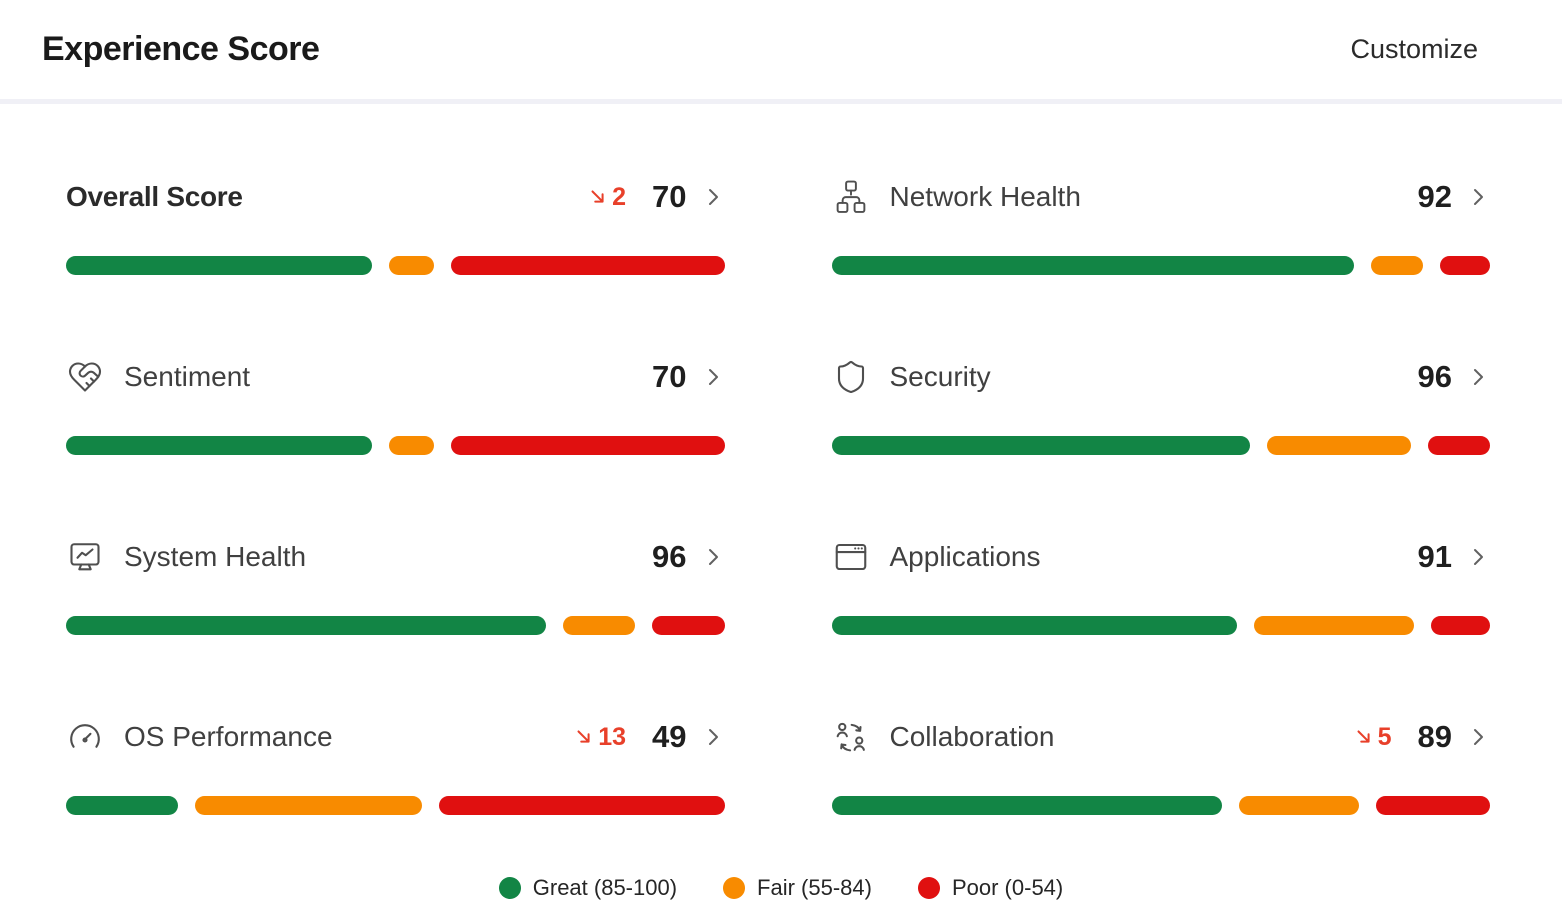 This screenshot has width=1562, height=910. Describe the element at coordinates (1160, 225) in the screenshot. I see `metric-card-network-health: Network Health 92` at that location.